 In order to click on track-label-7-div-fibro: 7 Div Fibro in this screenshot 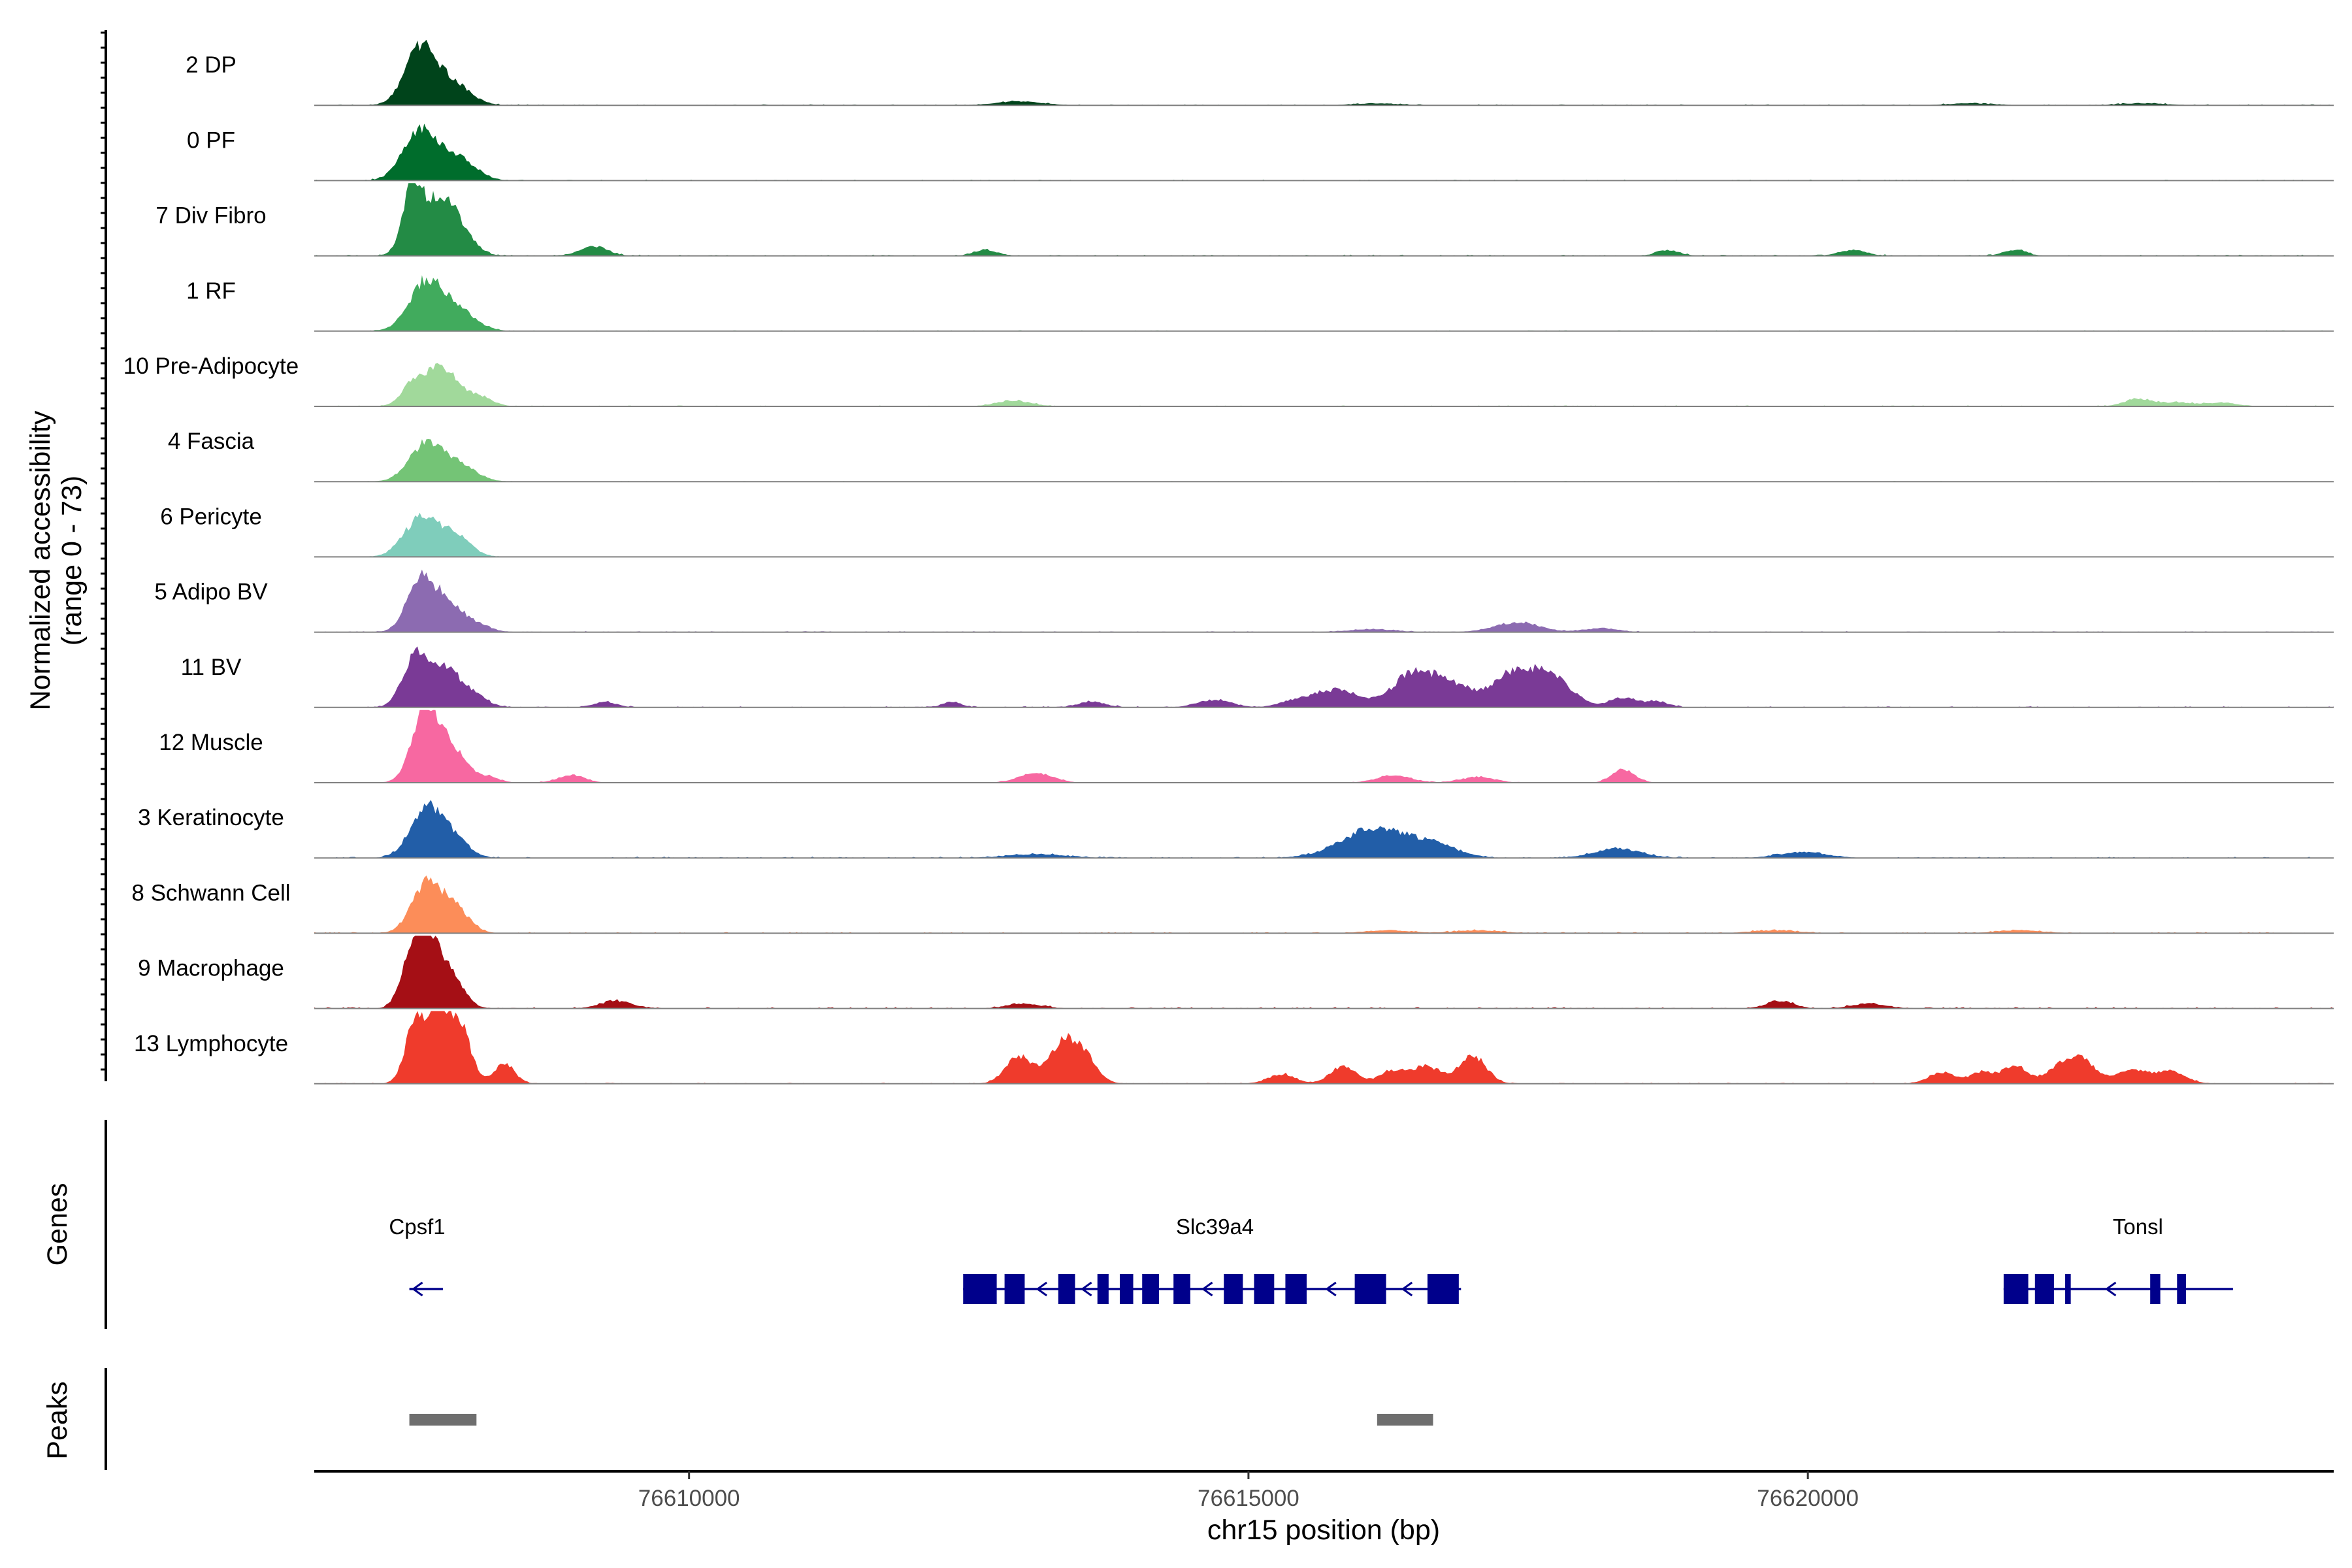, I will do `click(210, 216)`.